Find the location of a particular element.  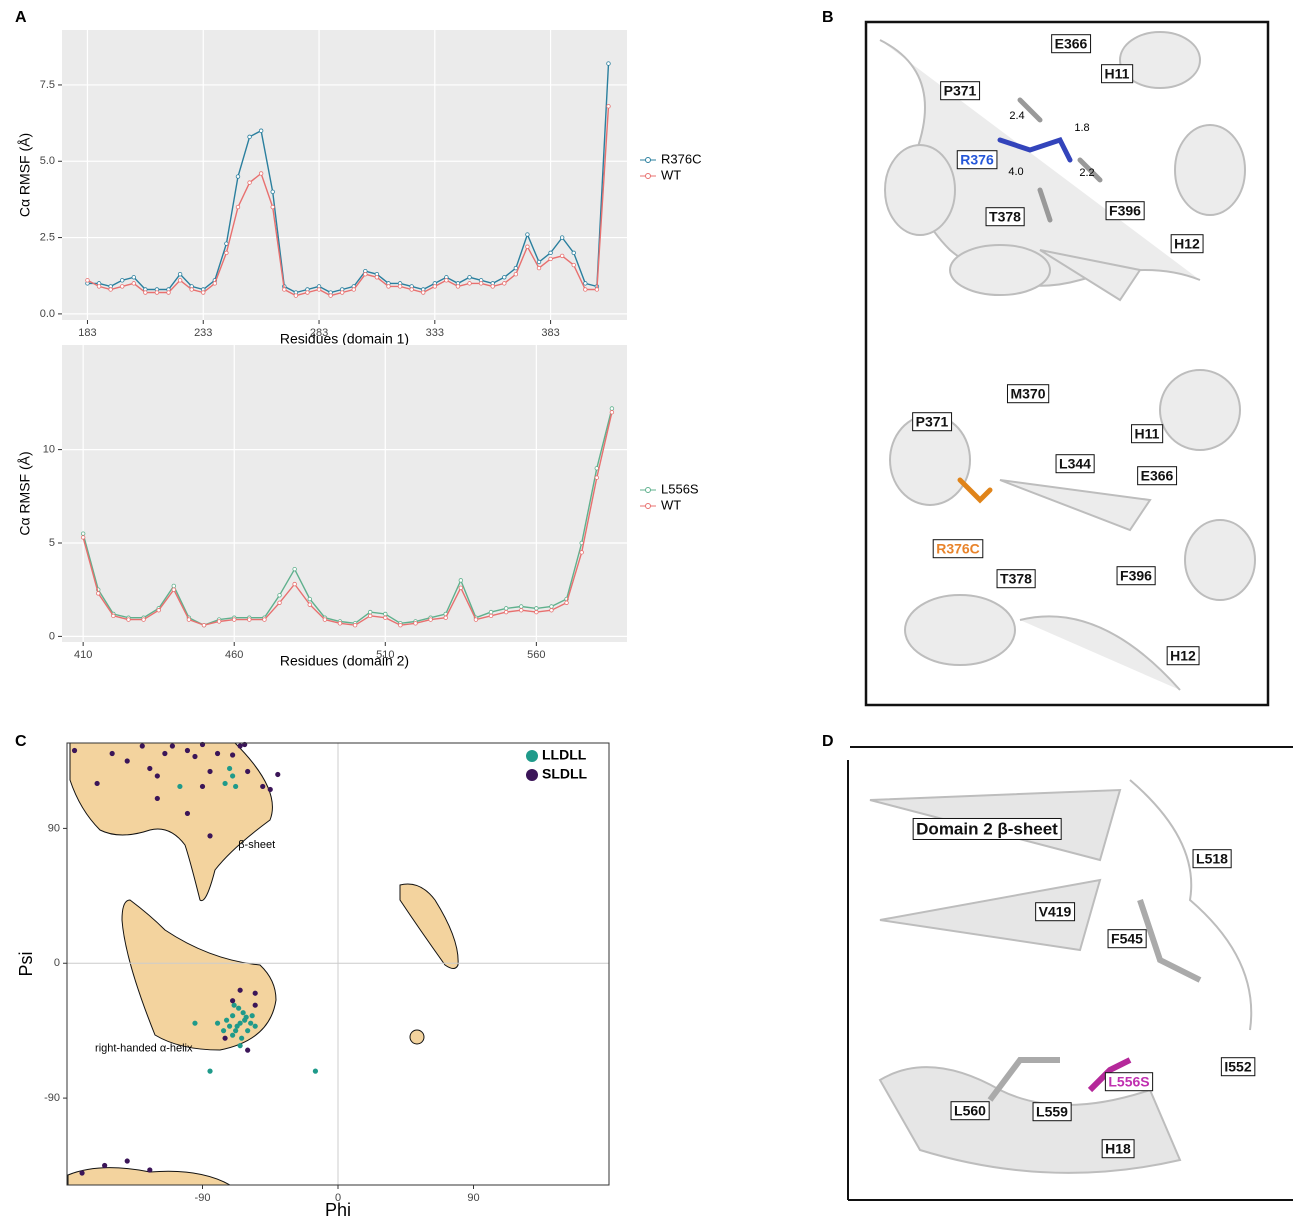

x-tick-label: 283 is located at coordinates (319, 333).